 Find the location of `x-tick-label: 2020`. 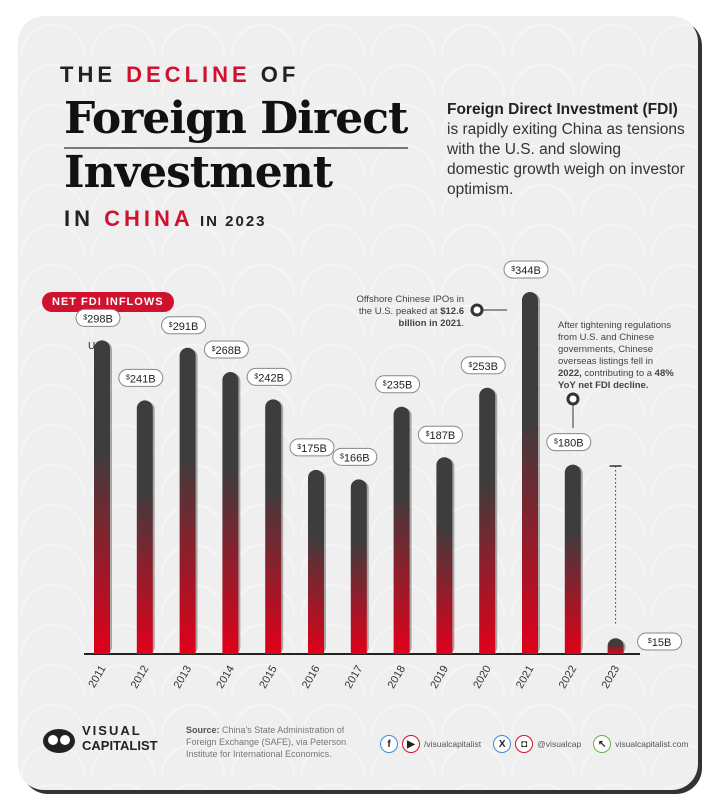

x-tick-label: 2020 is located at coordinates (482, 677).